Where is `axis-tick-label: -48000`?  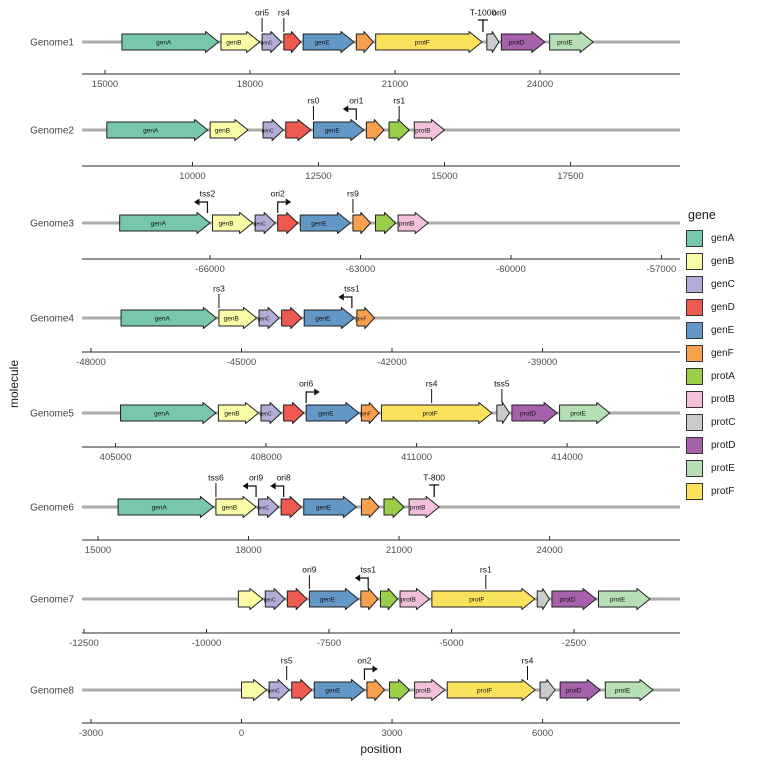 axis-tick-label: -48000 is located at coordinates (91, 362).